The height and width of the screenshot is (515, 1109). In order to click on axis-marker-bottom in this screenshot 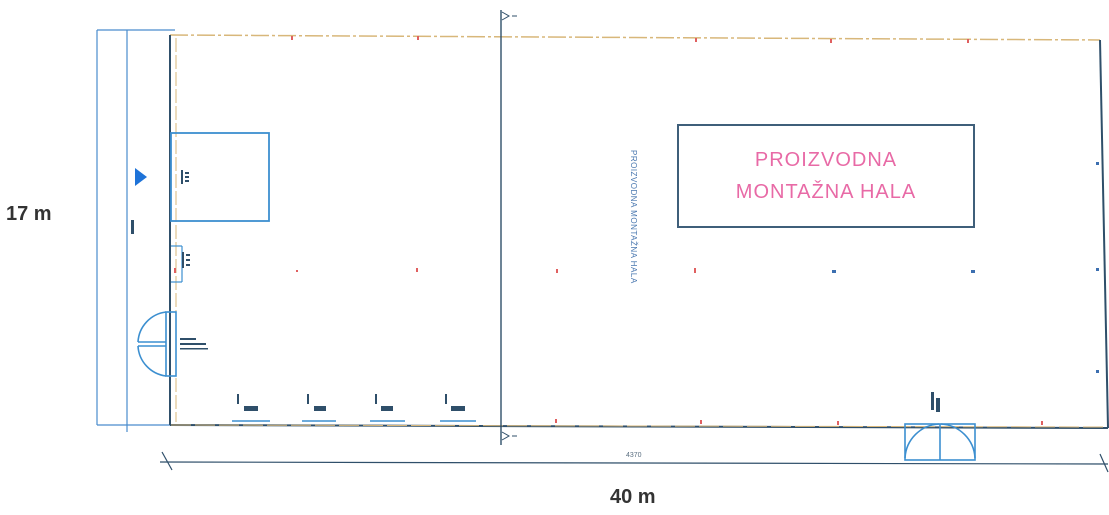, I will do `click(509, 436)`.